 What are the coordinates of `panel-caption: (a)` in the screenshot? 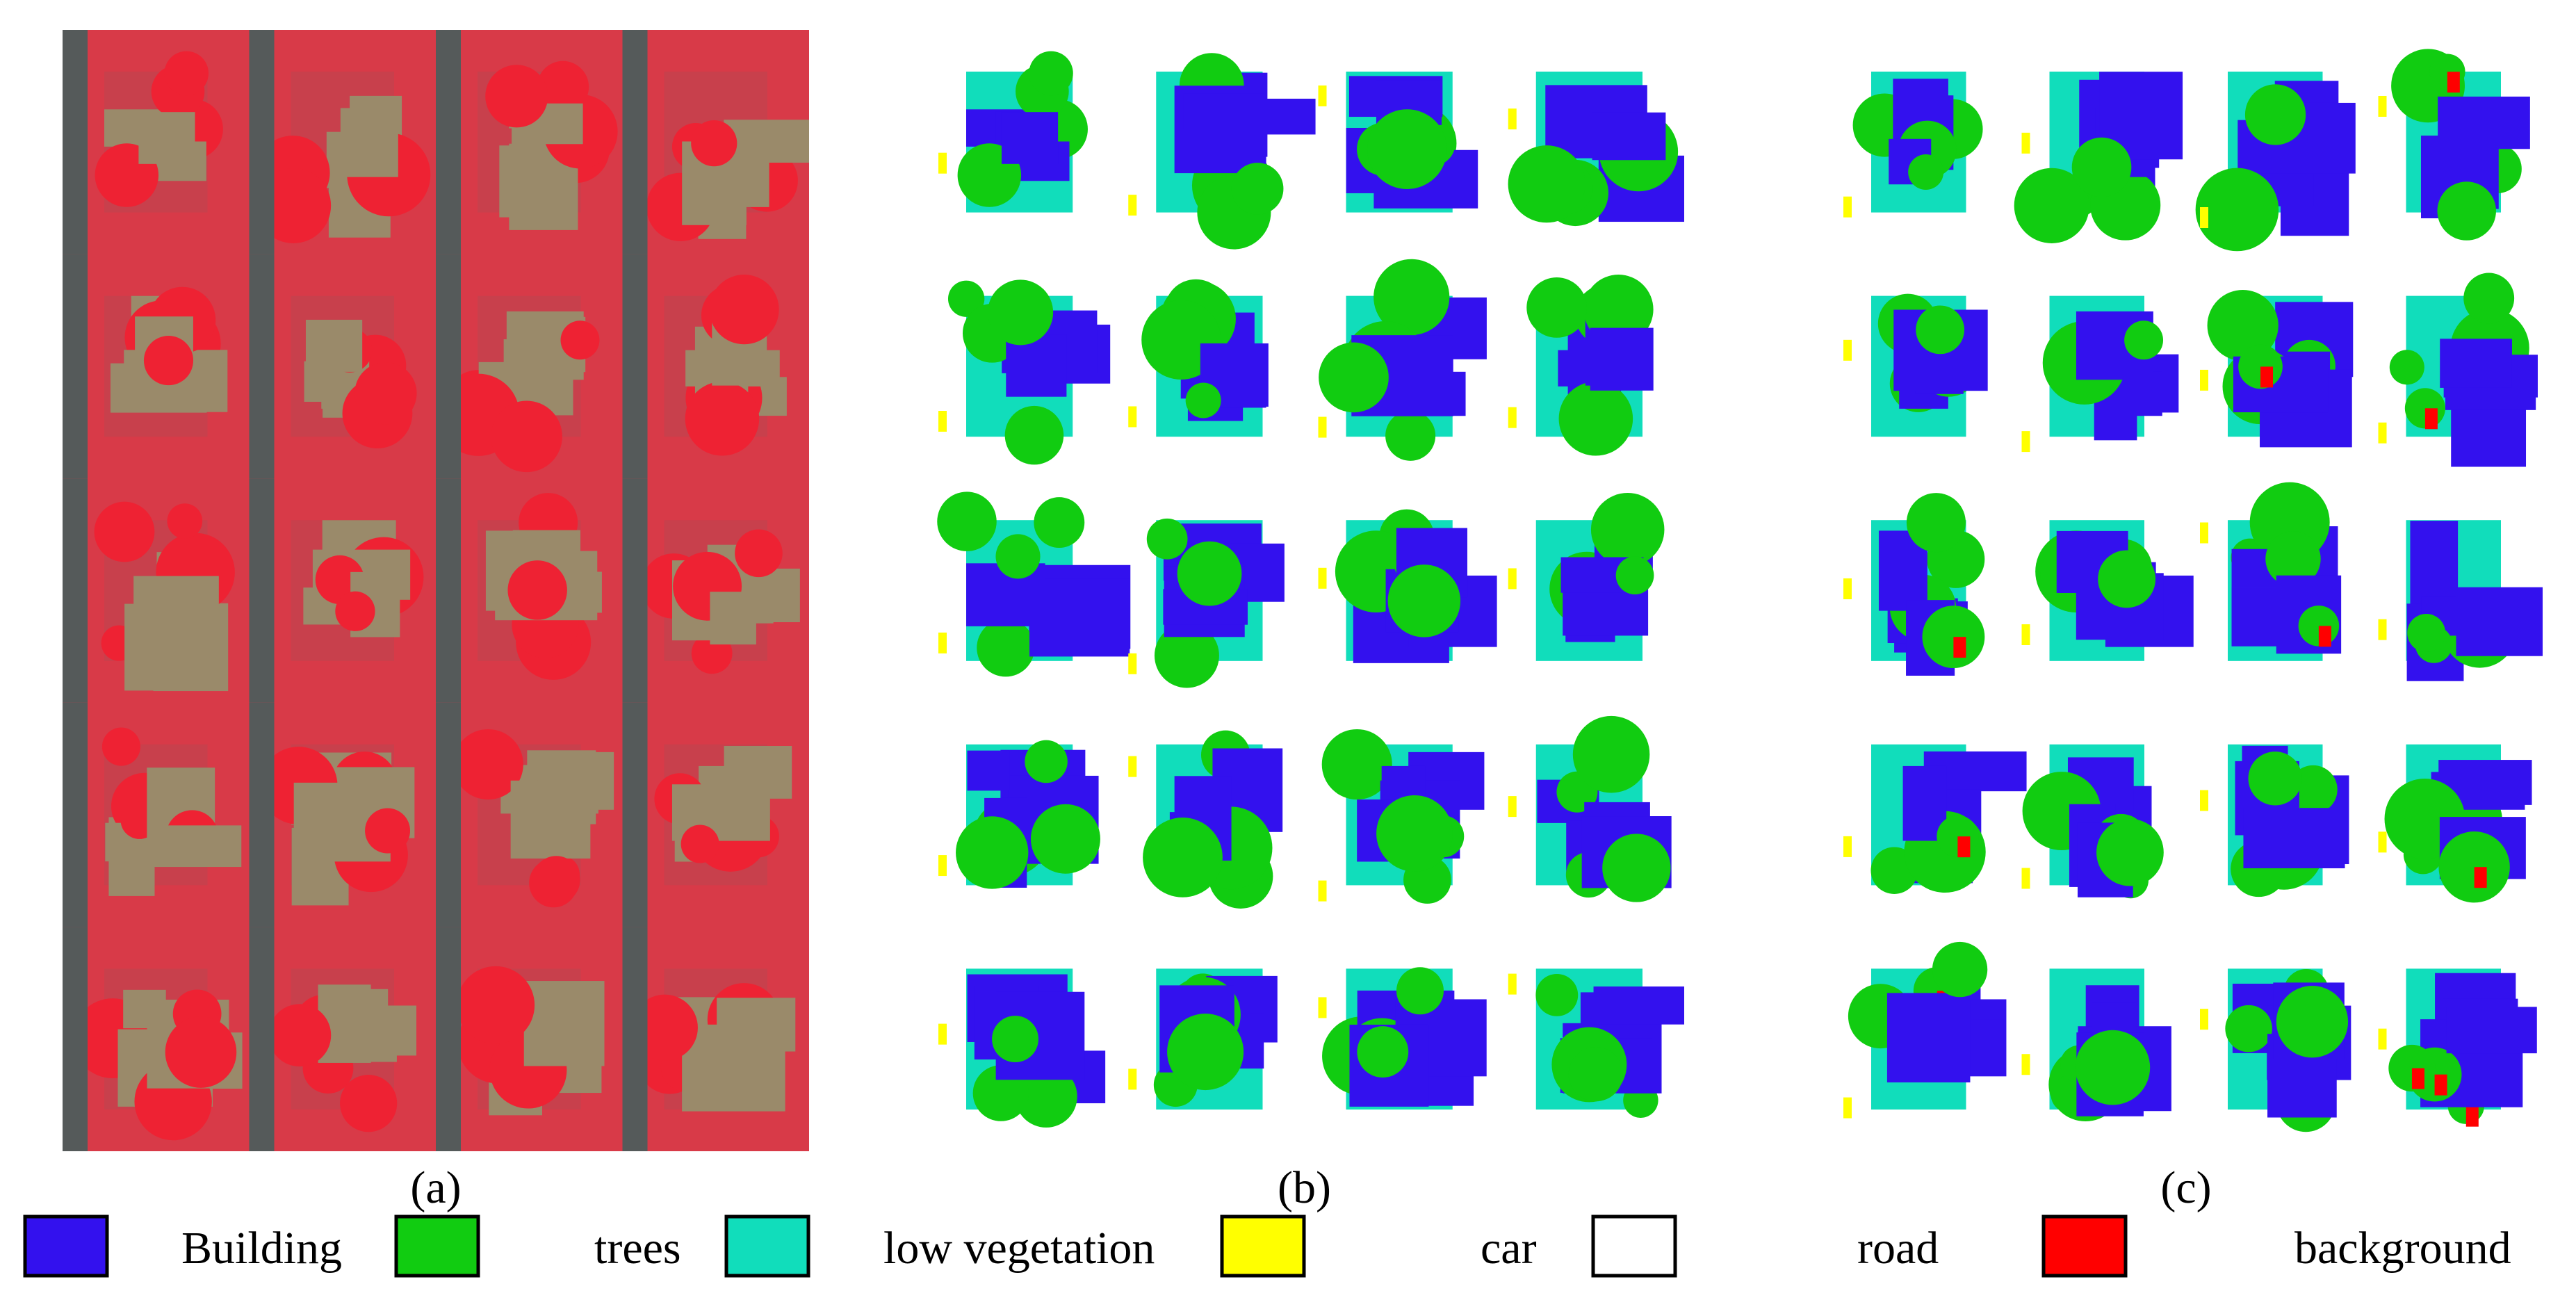 It's located at (435, 1187).